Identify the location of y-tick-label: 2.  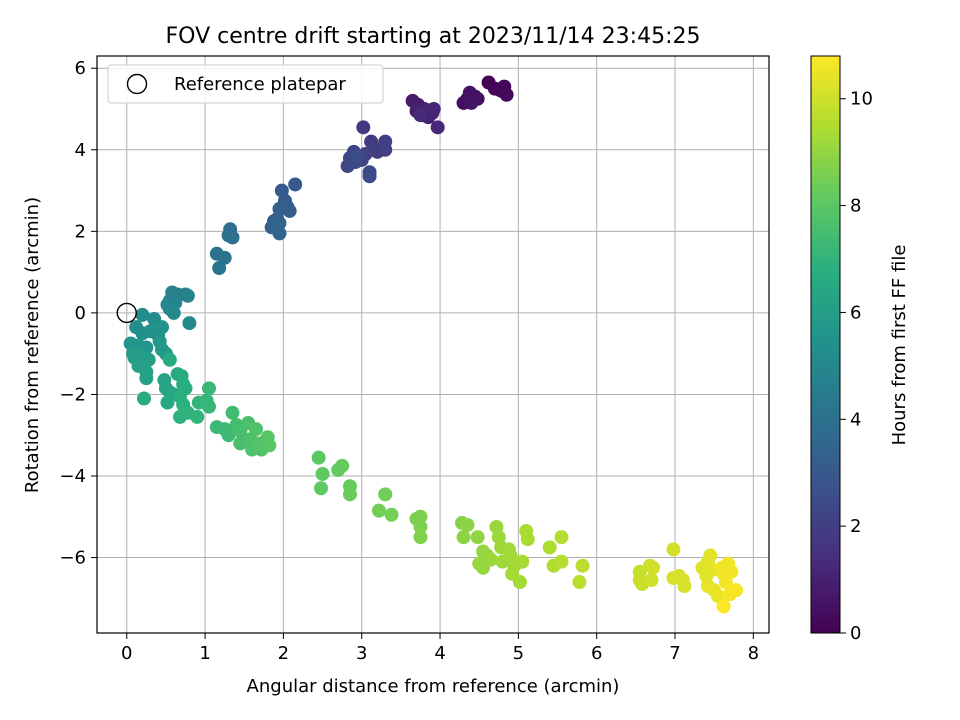
(80, 231).